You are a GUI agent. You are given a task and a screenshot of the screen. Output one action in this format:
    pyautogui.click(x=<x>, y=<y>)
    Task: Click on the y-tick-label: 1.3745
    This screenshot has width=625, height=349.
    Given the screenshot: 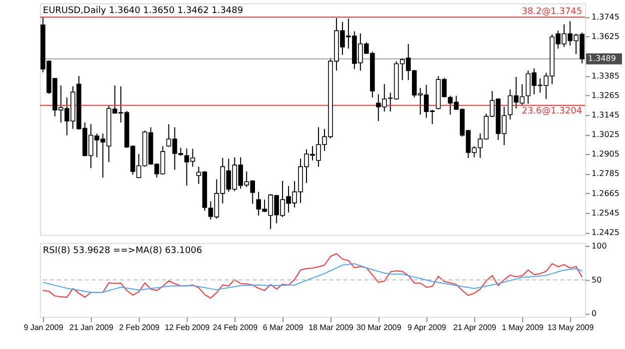 What is the action you would take?
    pyautogui.click(x=606, y=17)
    